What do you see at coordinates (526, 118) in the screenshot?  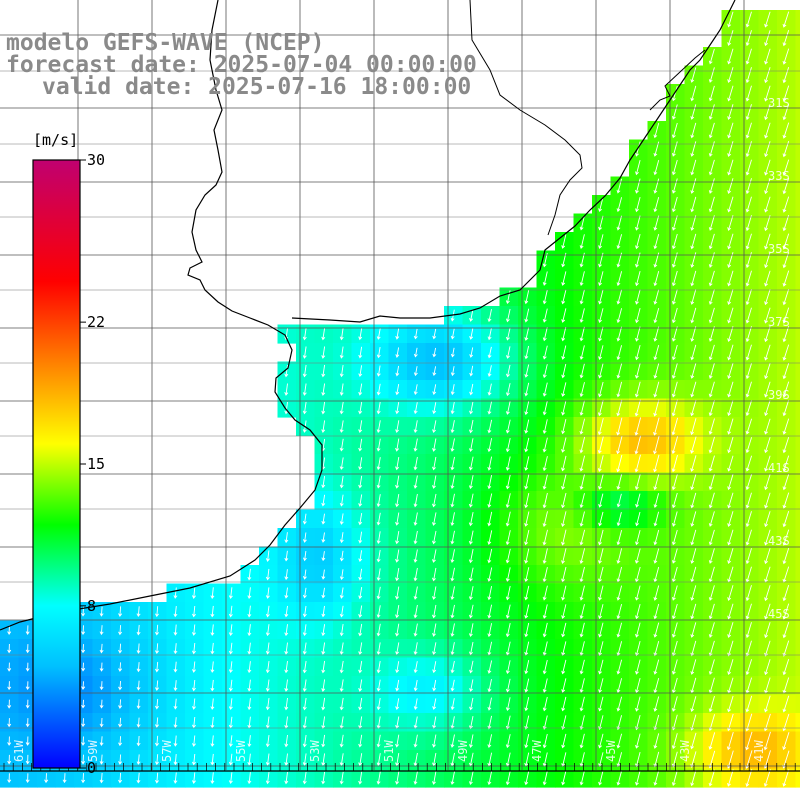 I see `border-line` at bounding box center [526, 118].